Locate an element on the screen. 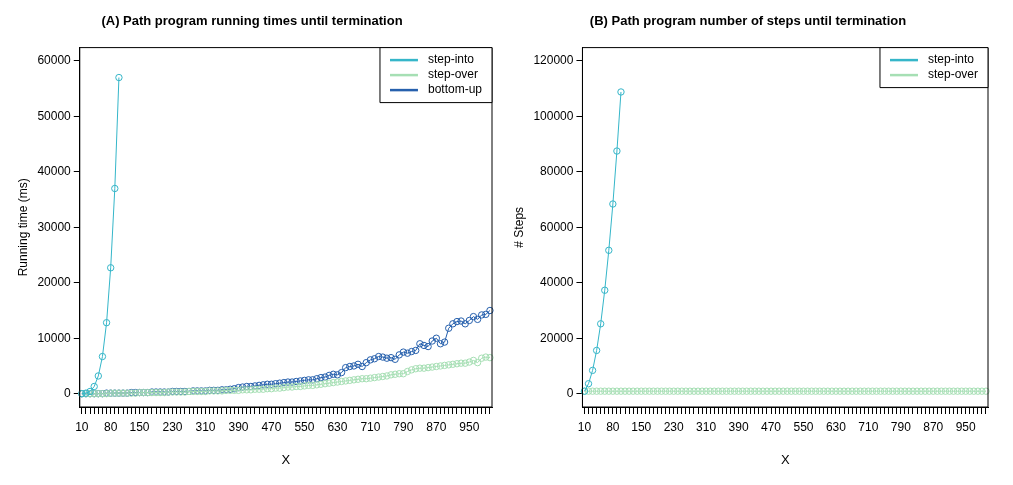 This screenshot has height=485, width=1013. y-tick-label: 50000 is located at coordinates (54, 115).